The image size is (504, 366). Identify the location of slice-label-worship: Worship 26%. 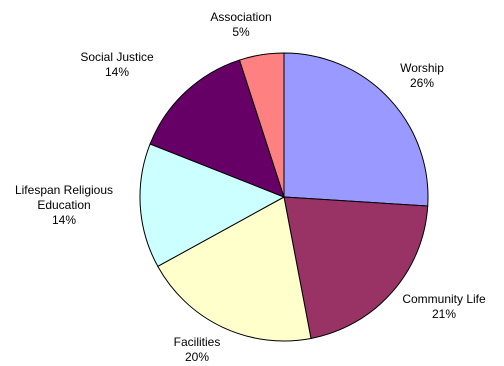
(422, 75).